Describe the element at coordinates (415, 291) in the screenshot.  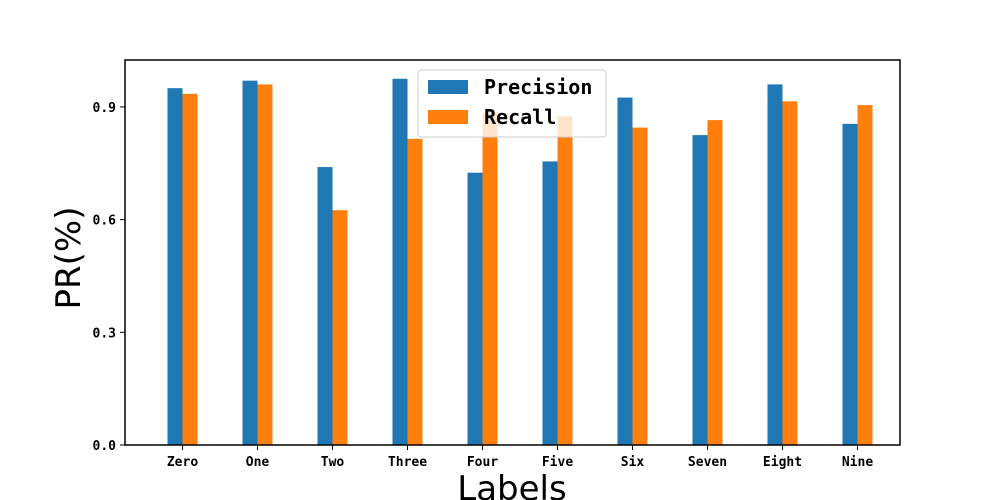
I see `bar-recall-three` at that location.